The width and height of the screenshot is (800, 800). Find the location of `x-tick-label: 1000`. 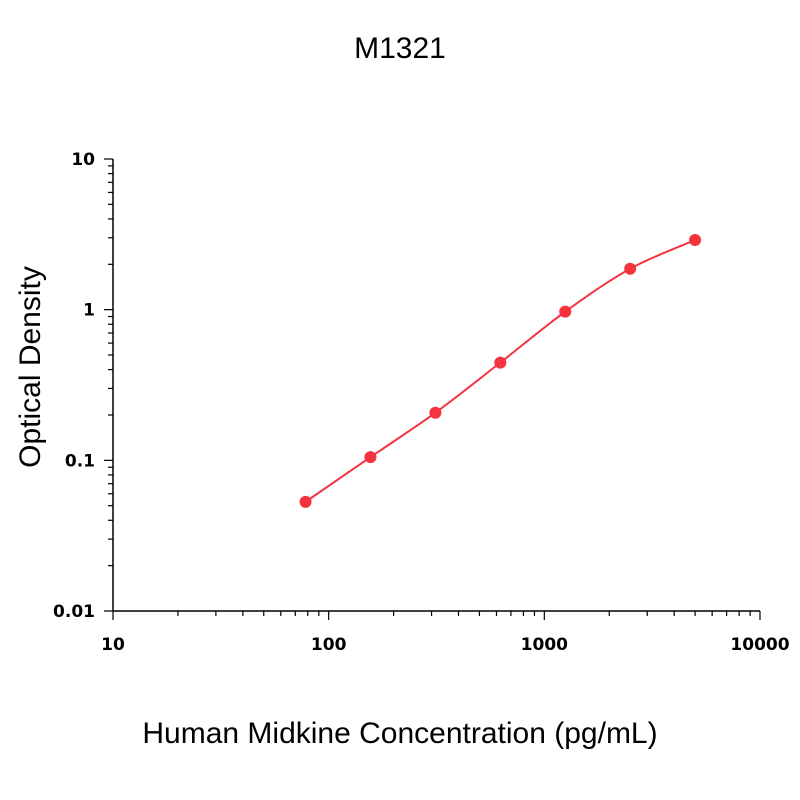

x-tick-label: 1000 is located at coordinates (544, 645).